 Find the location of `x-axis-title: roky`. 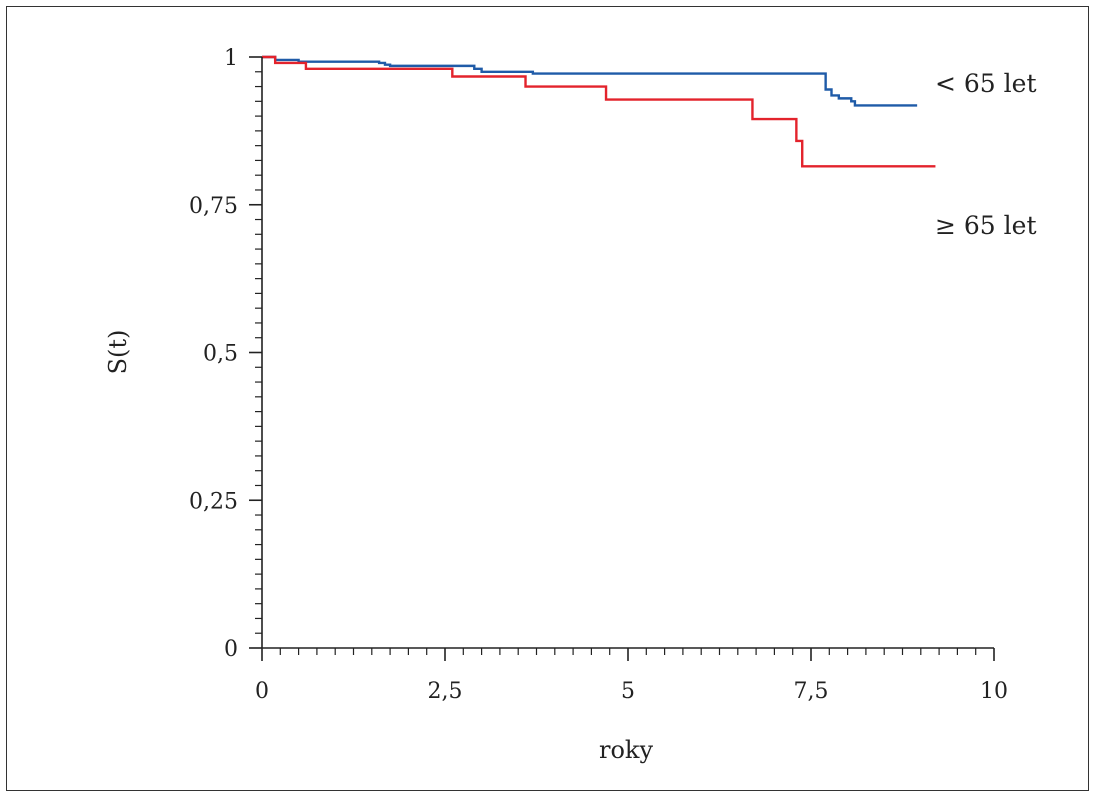

x-axis-title: roky is located at coordinates (626, 750).